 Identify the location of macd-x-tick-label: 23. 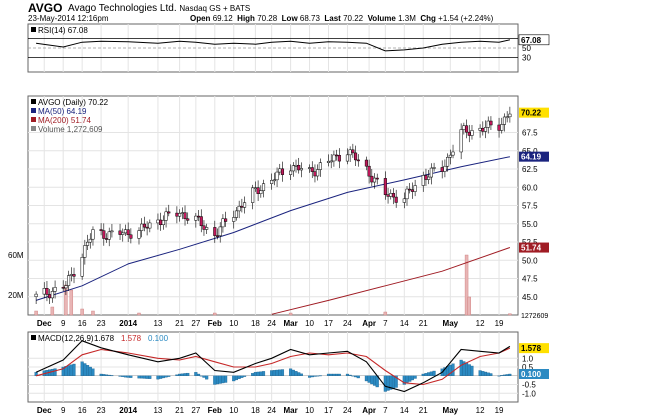
(101, 410).